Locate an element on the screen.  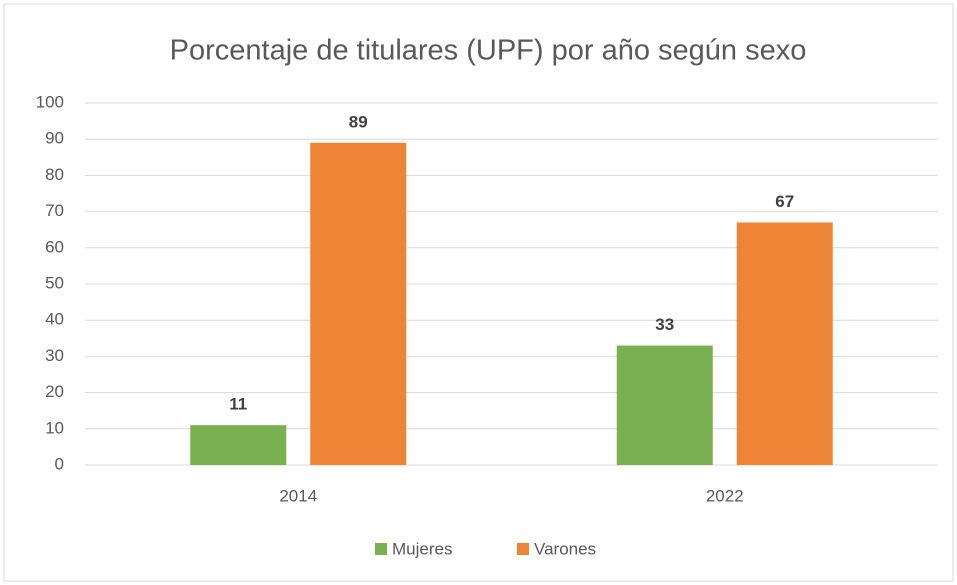
y-tick-label: 20 is located at coordinates (54, 391).